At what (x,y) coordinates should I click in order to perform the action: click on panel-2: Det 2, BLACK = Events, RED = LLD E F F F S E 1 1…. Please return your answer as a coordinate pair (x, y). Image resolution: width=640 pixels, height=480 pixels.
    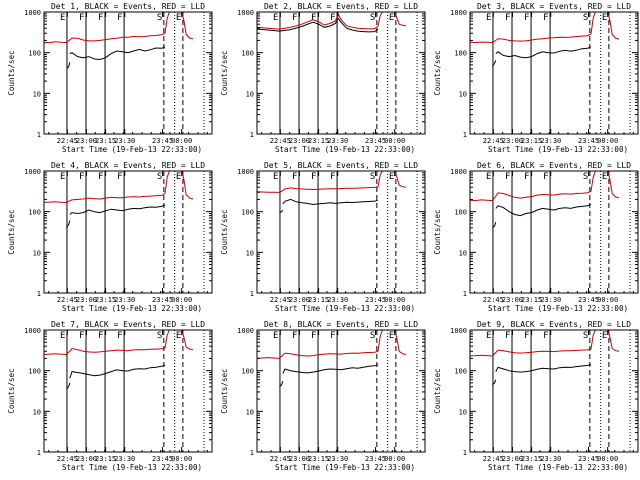
    Looking at the image, I should click on (323, 78).